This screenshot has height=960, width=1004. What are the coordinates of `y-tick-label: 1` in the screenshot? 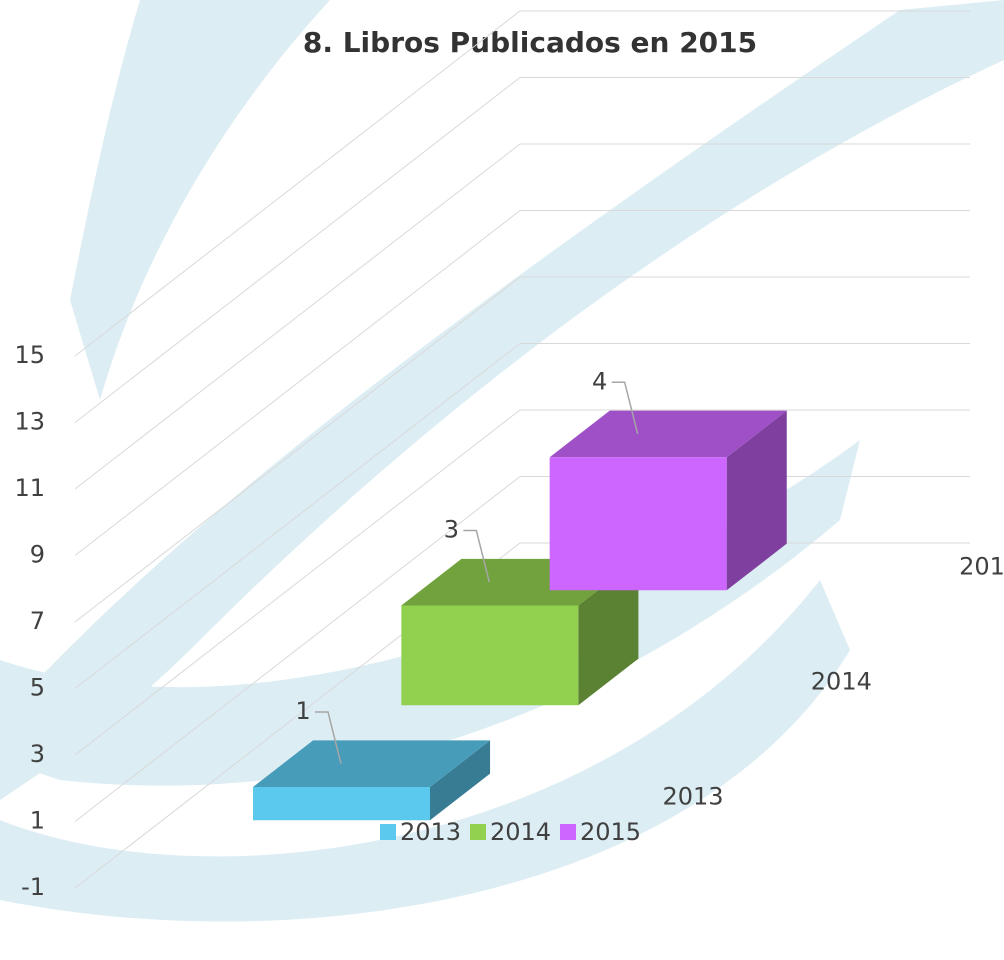 It's located at (37, 821).